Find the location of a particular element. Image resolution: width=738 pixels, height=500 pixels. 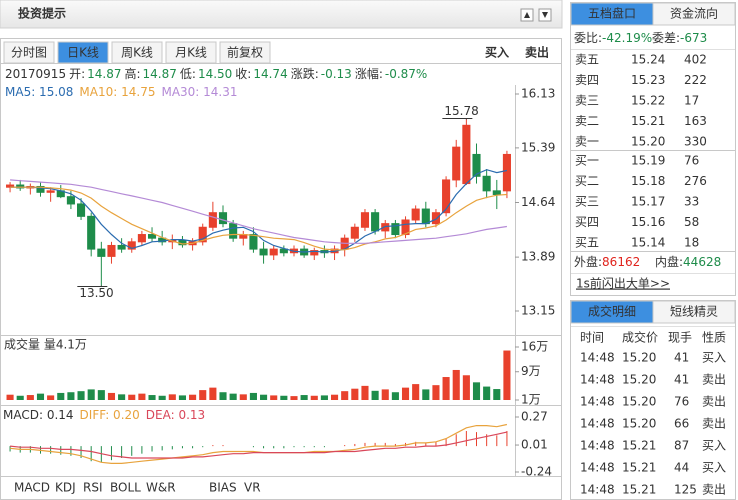

book-price: 15.22 is located at coordinates (648, 101).